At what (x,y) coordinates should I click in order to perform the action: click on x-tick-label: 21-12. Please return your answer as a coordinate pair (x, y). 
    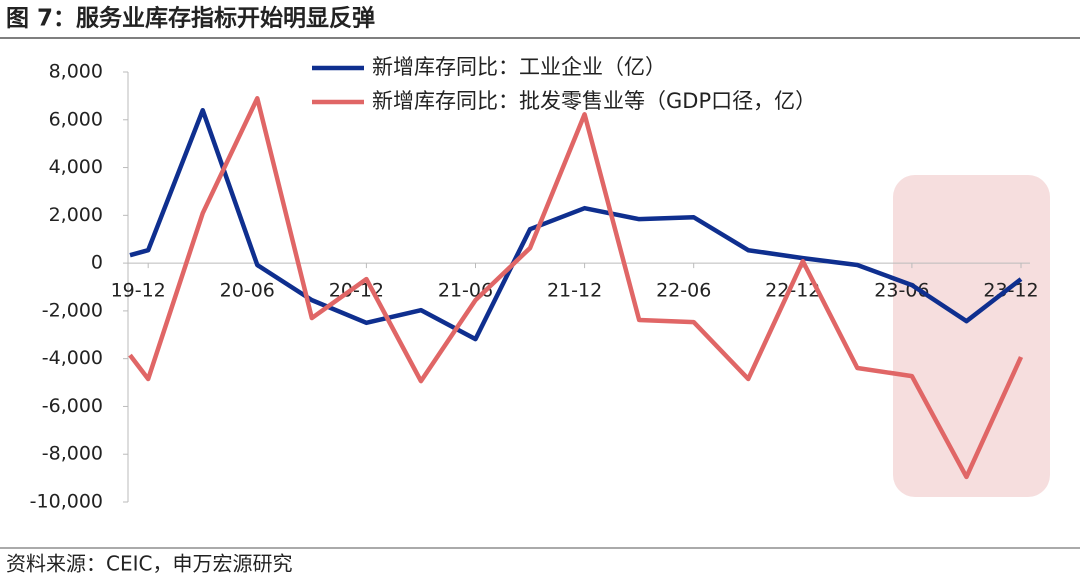
    Looking at the image, I should click on (574, 291).